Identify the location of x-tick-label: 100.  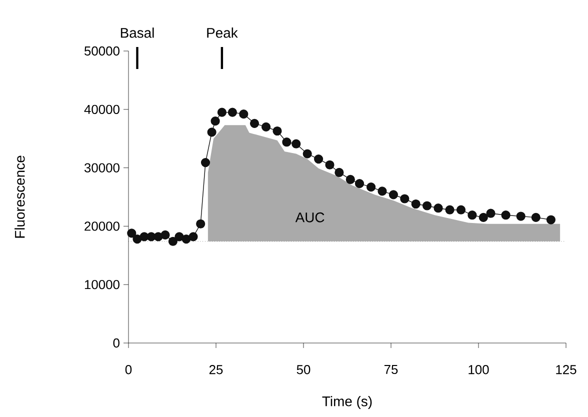
(478, 369).